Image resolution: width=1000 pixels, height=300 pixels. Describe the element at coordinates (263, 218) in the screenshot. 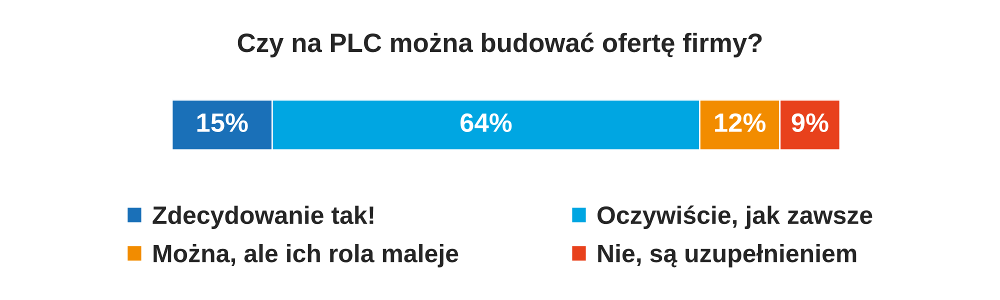

I see `legend-label: Zdecydowanie tak!` at that location.